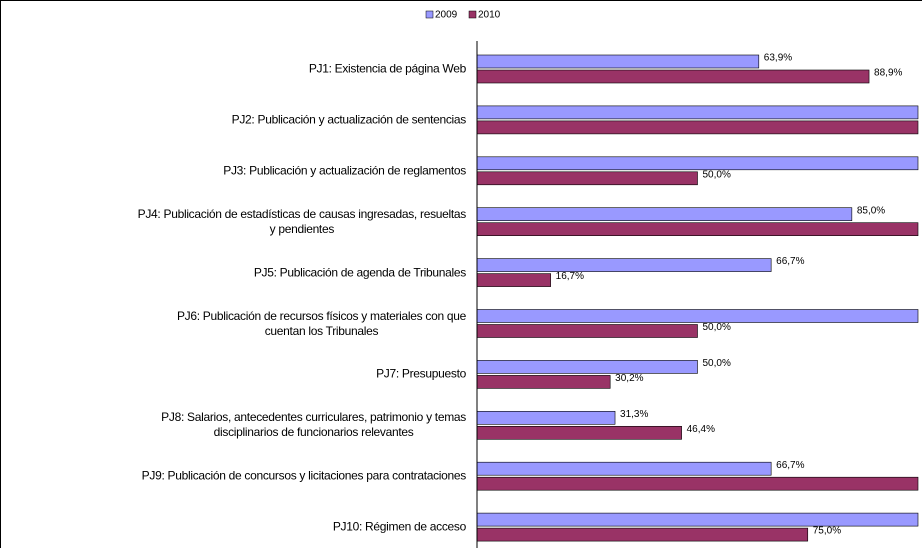 The image size is (922, 548). What do you see at coordinates (827, 531) in the screenshot?
I see `value-label: 75,0%` at bounding box center [827, 531].